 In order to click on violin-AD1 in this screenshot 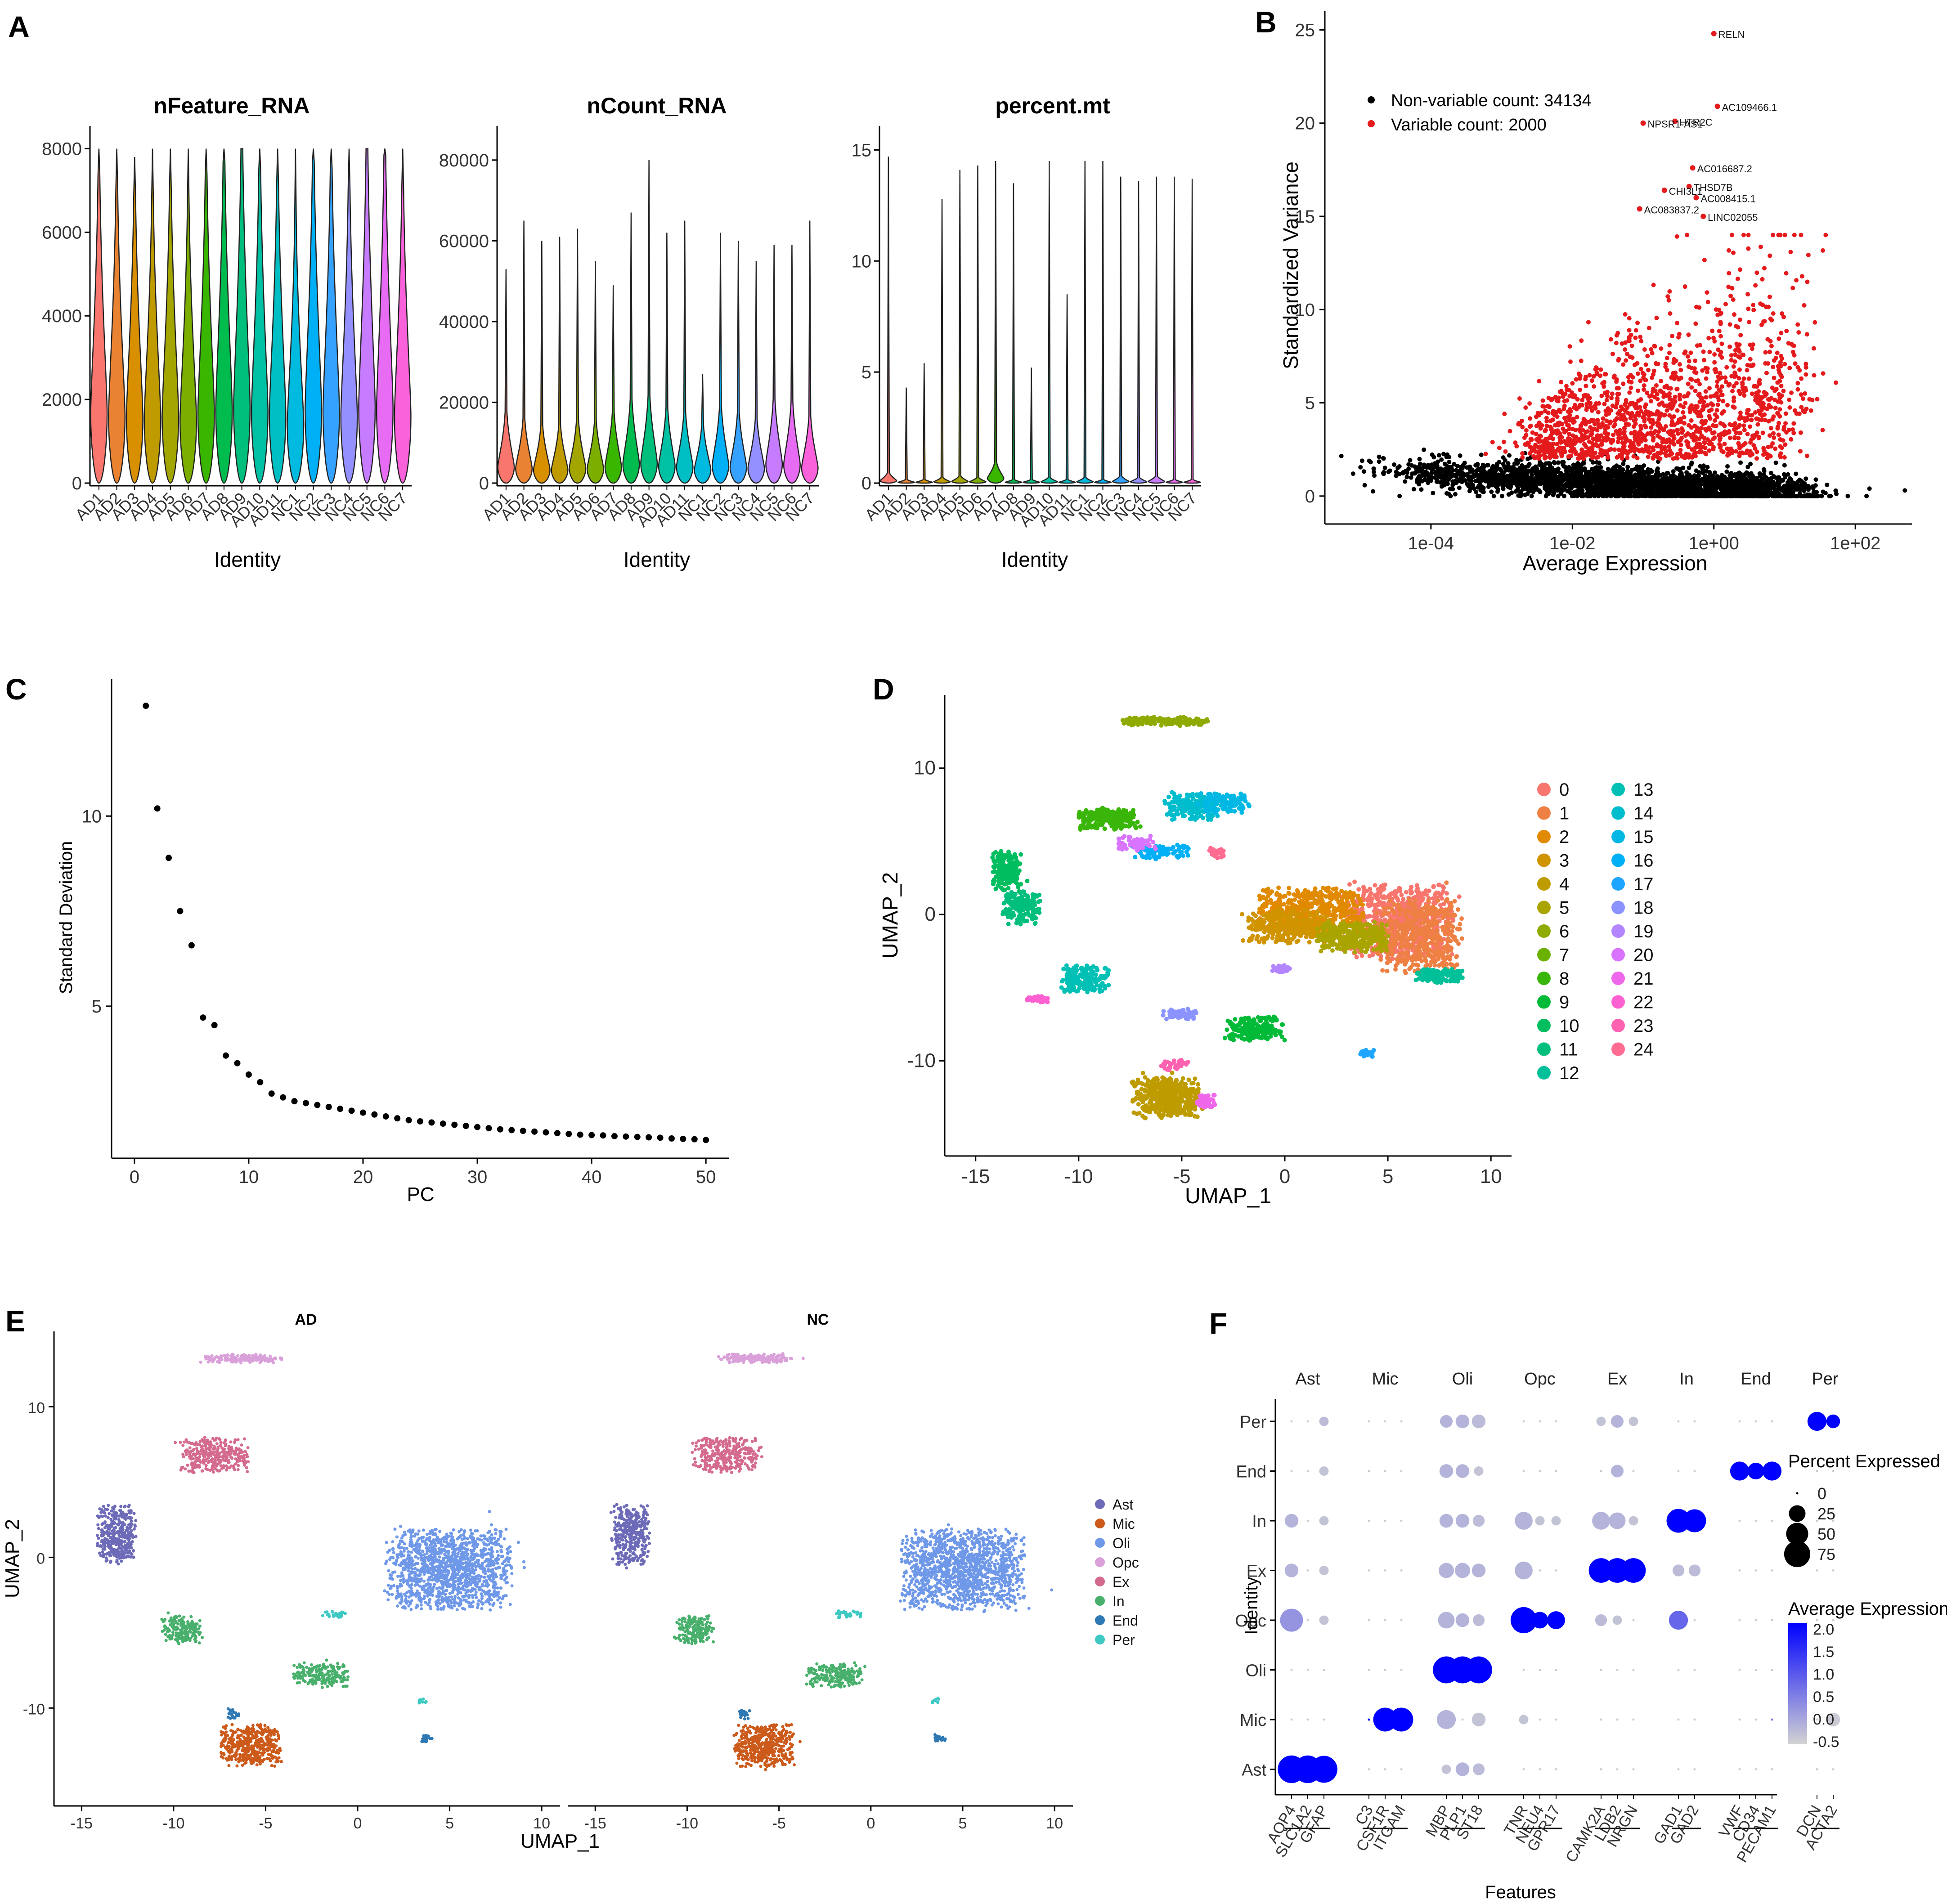, I will do `click(888, 320)`.